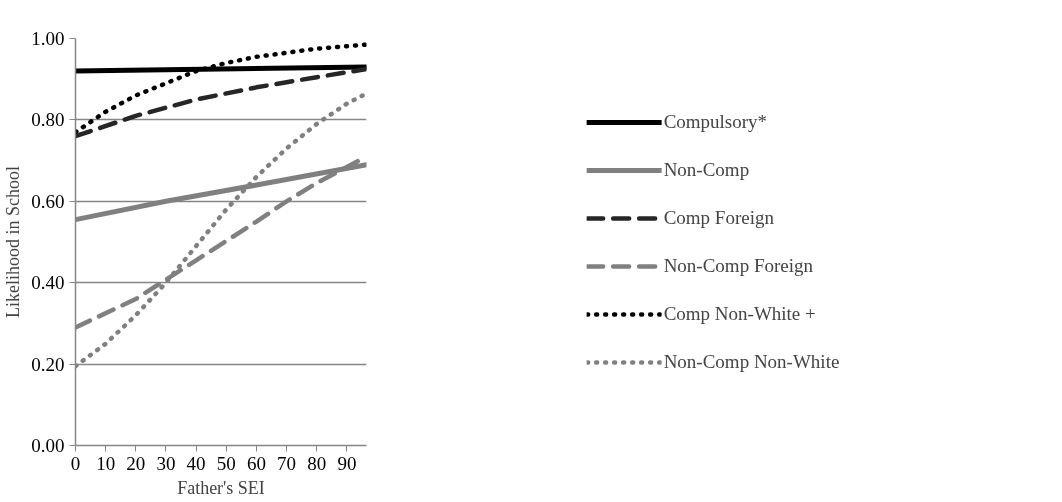 The image size is (1062, 502). Describe the element at coordinates (48, 120) in the screenshot. I see `y-tick-label: 0.80` at that location.